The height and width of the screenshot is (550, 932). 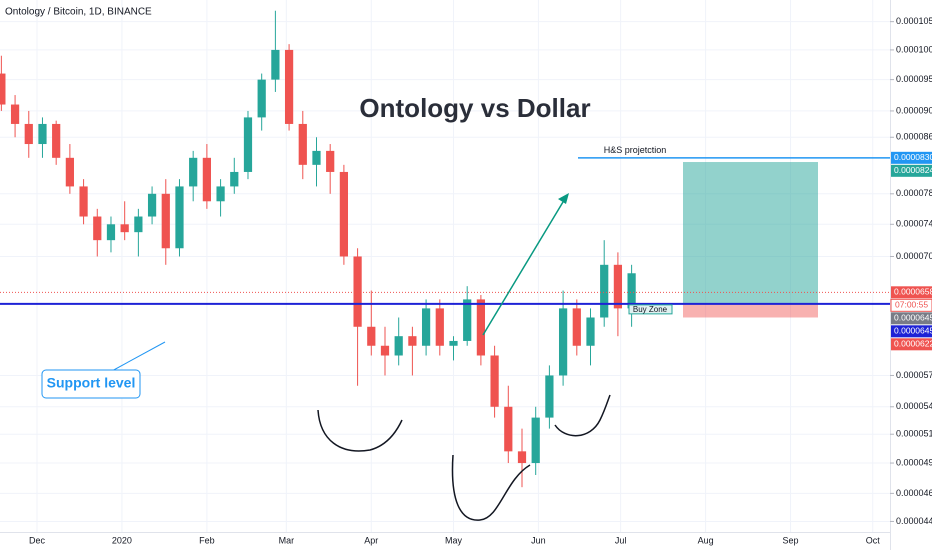 I want to click on support-callout-box, so click(x=91, y=384).